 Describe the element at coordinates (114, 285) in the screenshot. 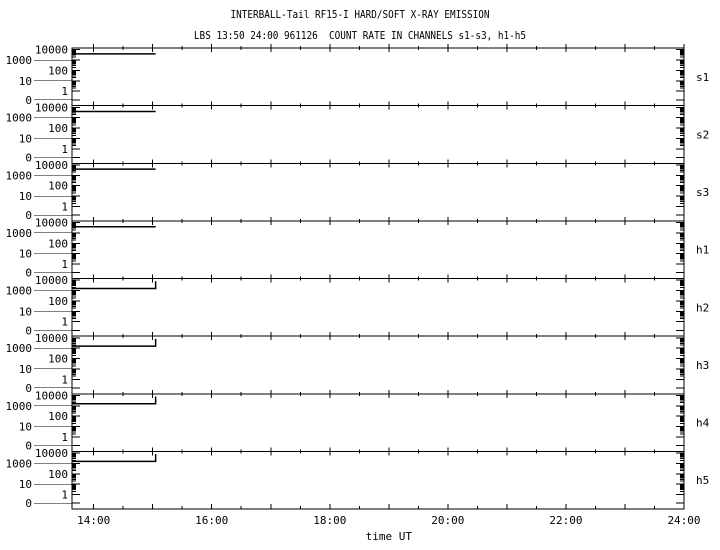

I see `series-line-h2` at that location.